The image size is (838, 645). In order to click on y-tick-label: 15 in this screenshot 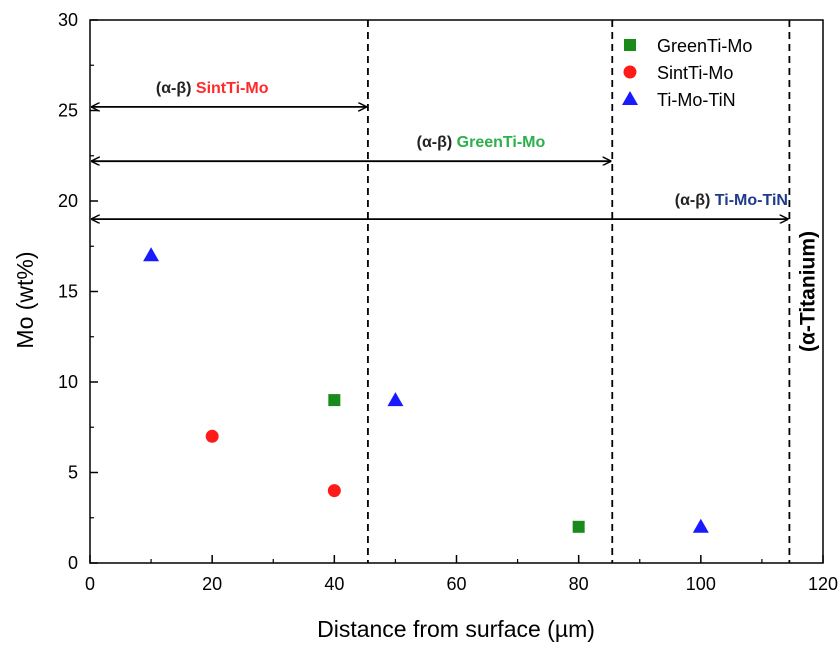, I will do `click(68, 292)`.